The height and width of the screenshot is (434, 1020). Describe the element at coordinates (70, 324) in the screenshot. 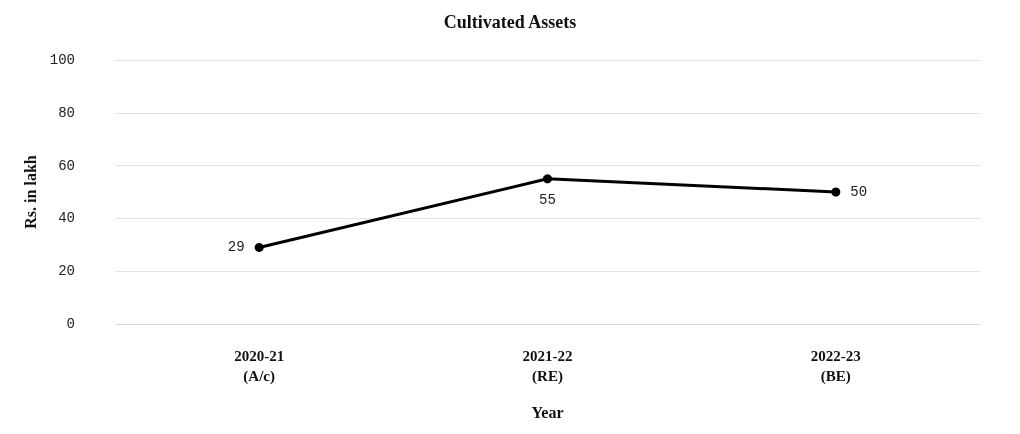

I see `y-tick-label: 0` at that location.